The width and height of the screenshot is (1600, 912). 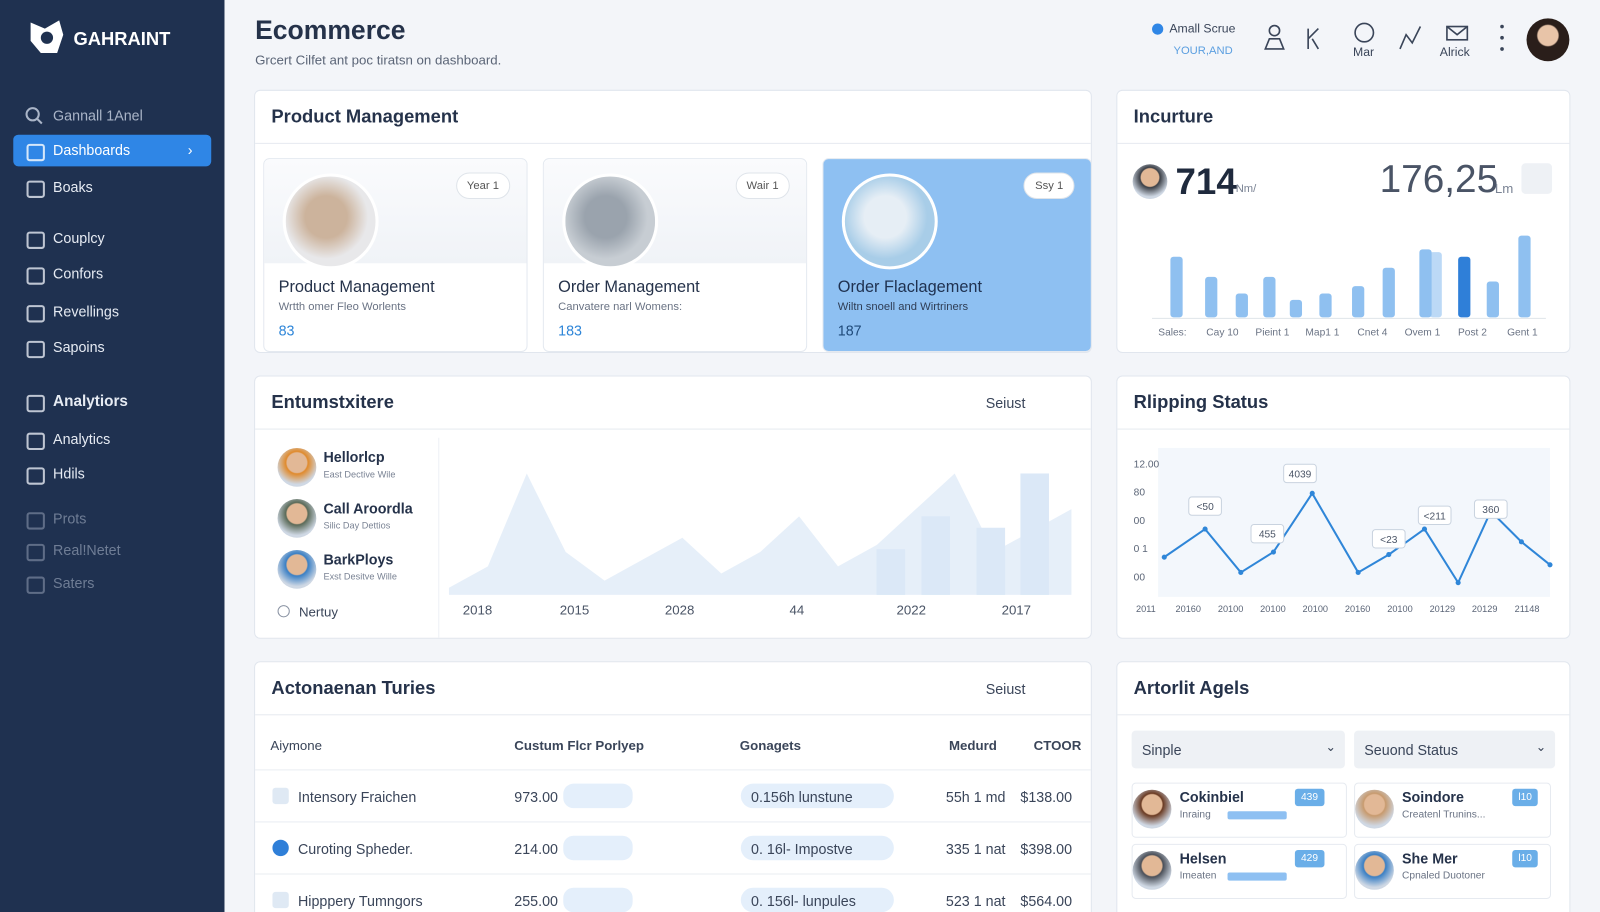 I want to click on y-tick-label: 12.00, so click(x=1147, y=464).